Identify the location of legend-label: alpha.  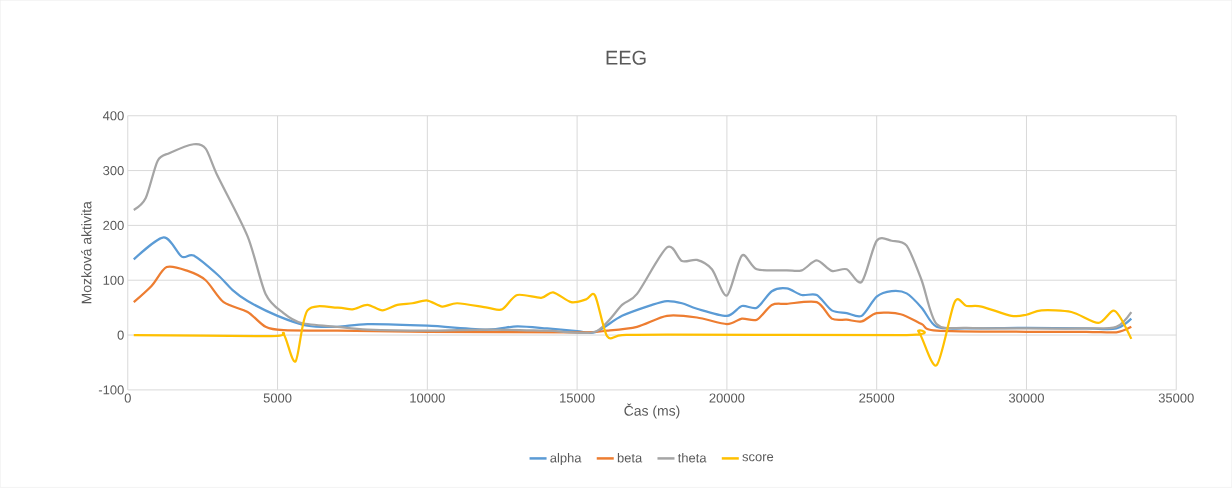
(566, 459).